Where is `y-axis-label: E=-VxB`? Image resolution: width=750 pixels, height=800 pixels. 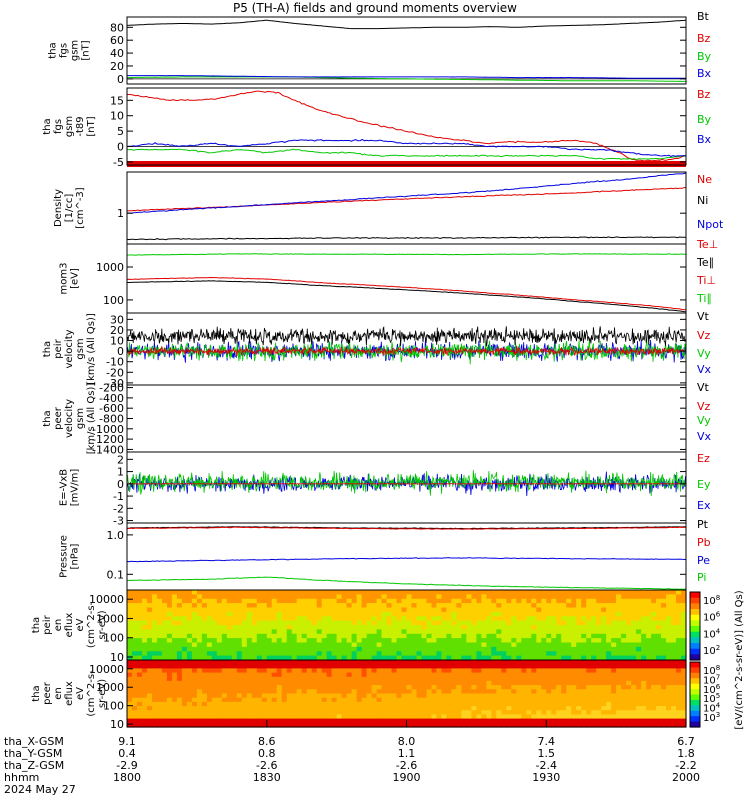
y-axis-label: E=-VxB is located at coordinates (64, 487).